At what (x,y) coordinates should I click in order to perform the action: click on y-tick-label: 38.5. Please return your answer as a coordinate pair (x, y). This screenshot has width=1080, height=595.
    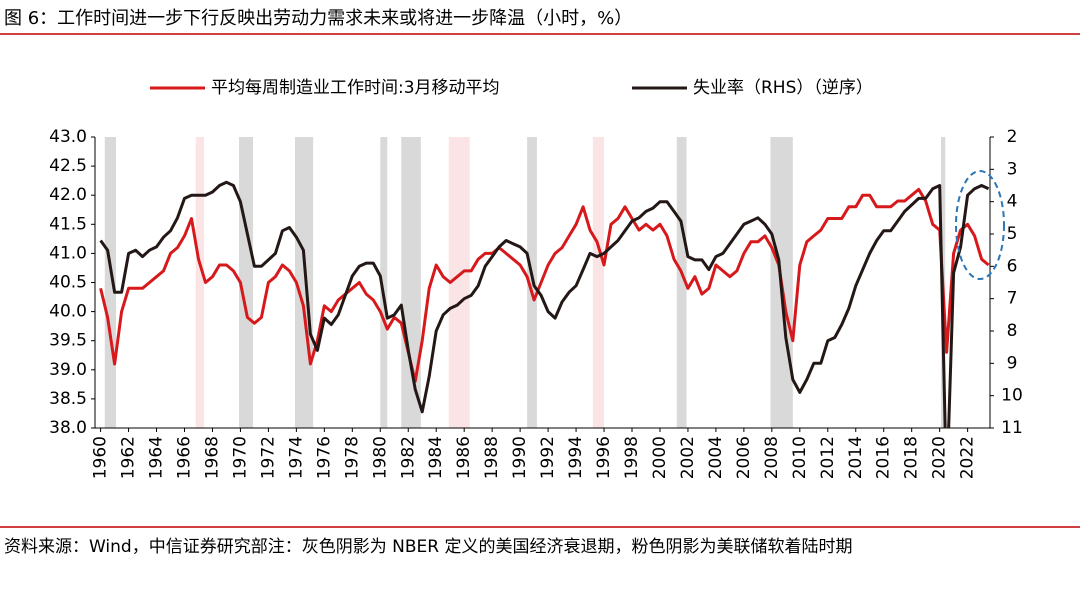
    Looking at the image, I should click on (68, 399).